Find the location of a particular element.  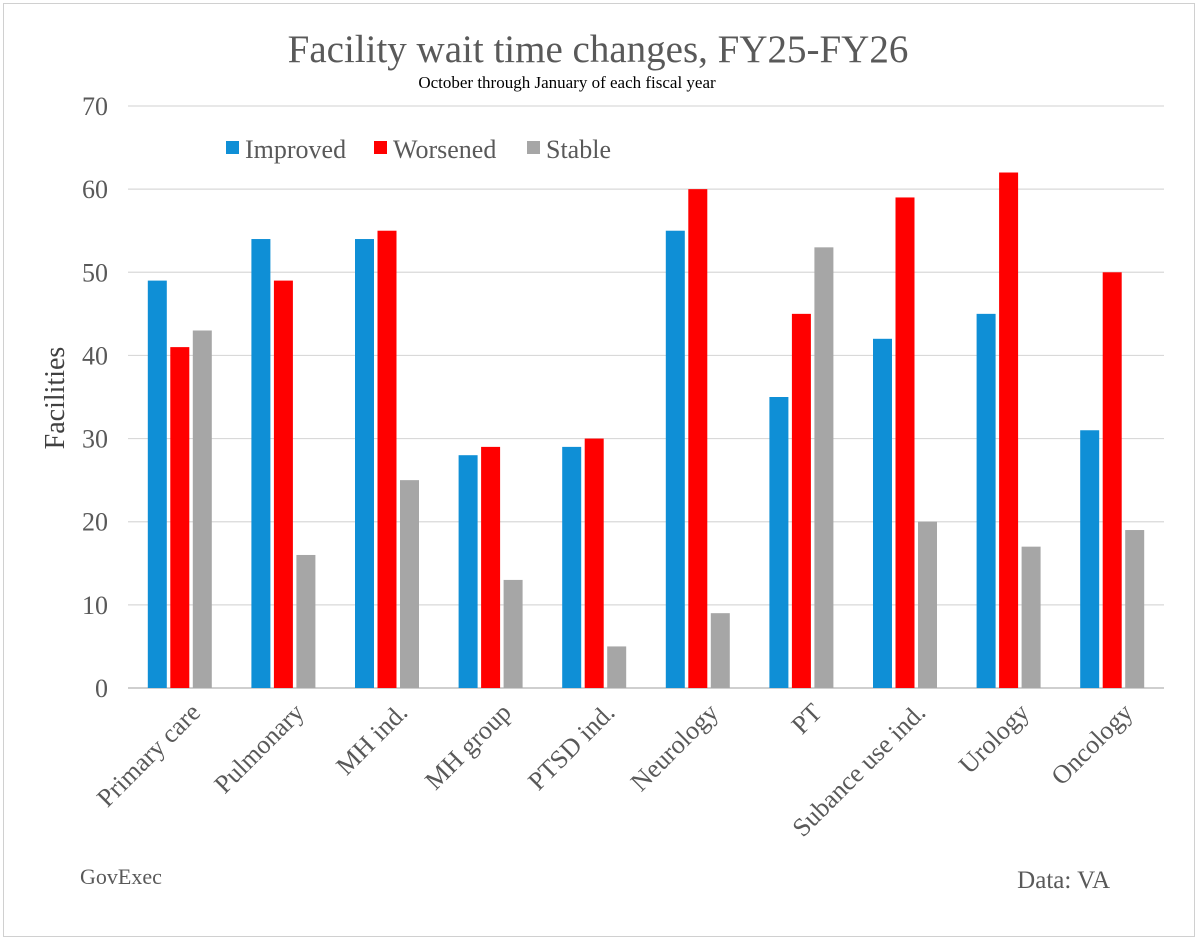

legend-swatch-improved is located at coordinates (232, 147).